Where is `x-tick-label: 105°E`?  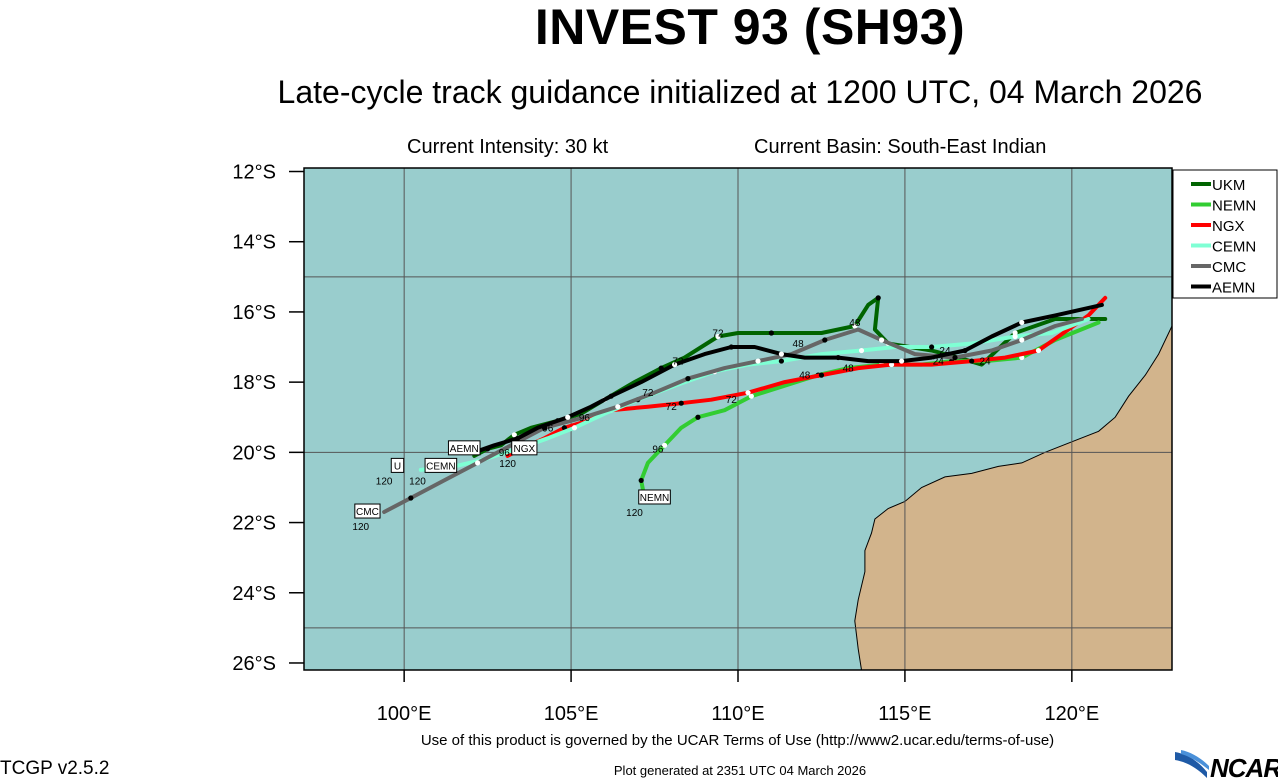
x-tick-label: 105°E is located at coordinates (571, 714).